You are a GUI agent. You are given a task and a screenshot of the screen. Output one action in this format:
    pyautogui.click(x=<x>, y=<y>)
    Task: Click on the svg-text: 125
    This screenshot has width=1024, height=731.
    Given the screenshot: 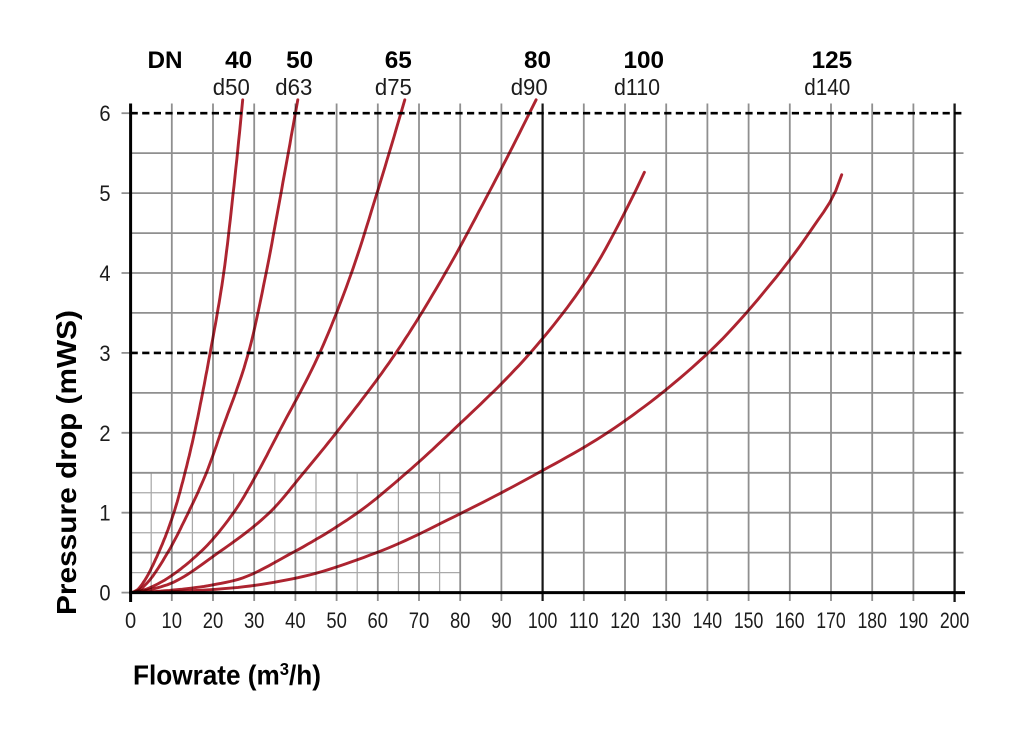 What is the action you would take?
    pyautogui.click(x=832, y=60)
    